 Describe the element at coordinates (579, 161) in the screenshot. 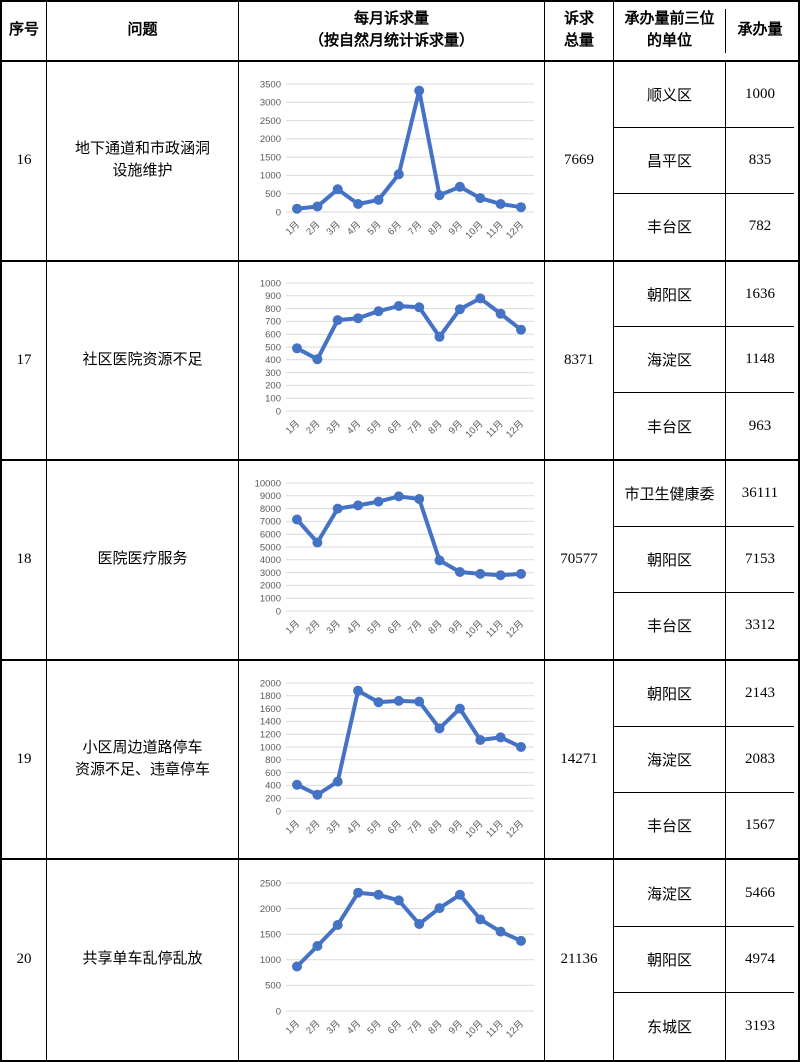

I see `row-total: 7669` at that location.